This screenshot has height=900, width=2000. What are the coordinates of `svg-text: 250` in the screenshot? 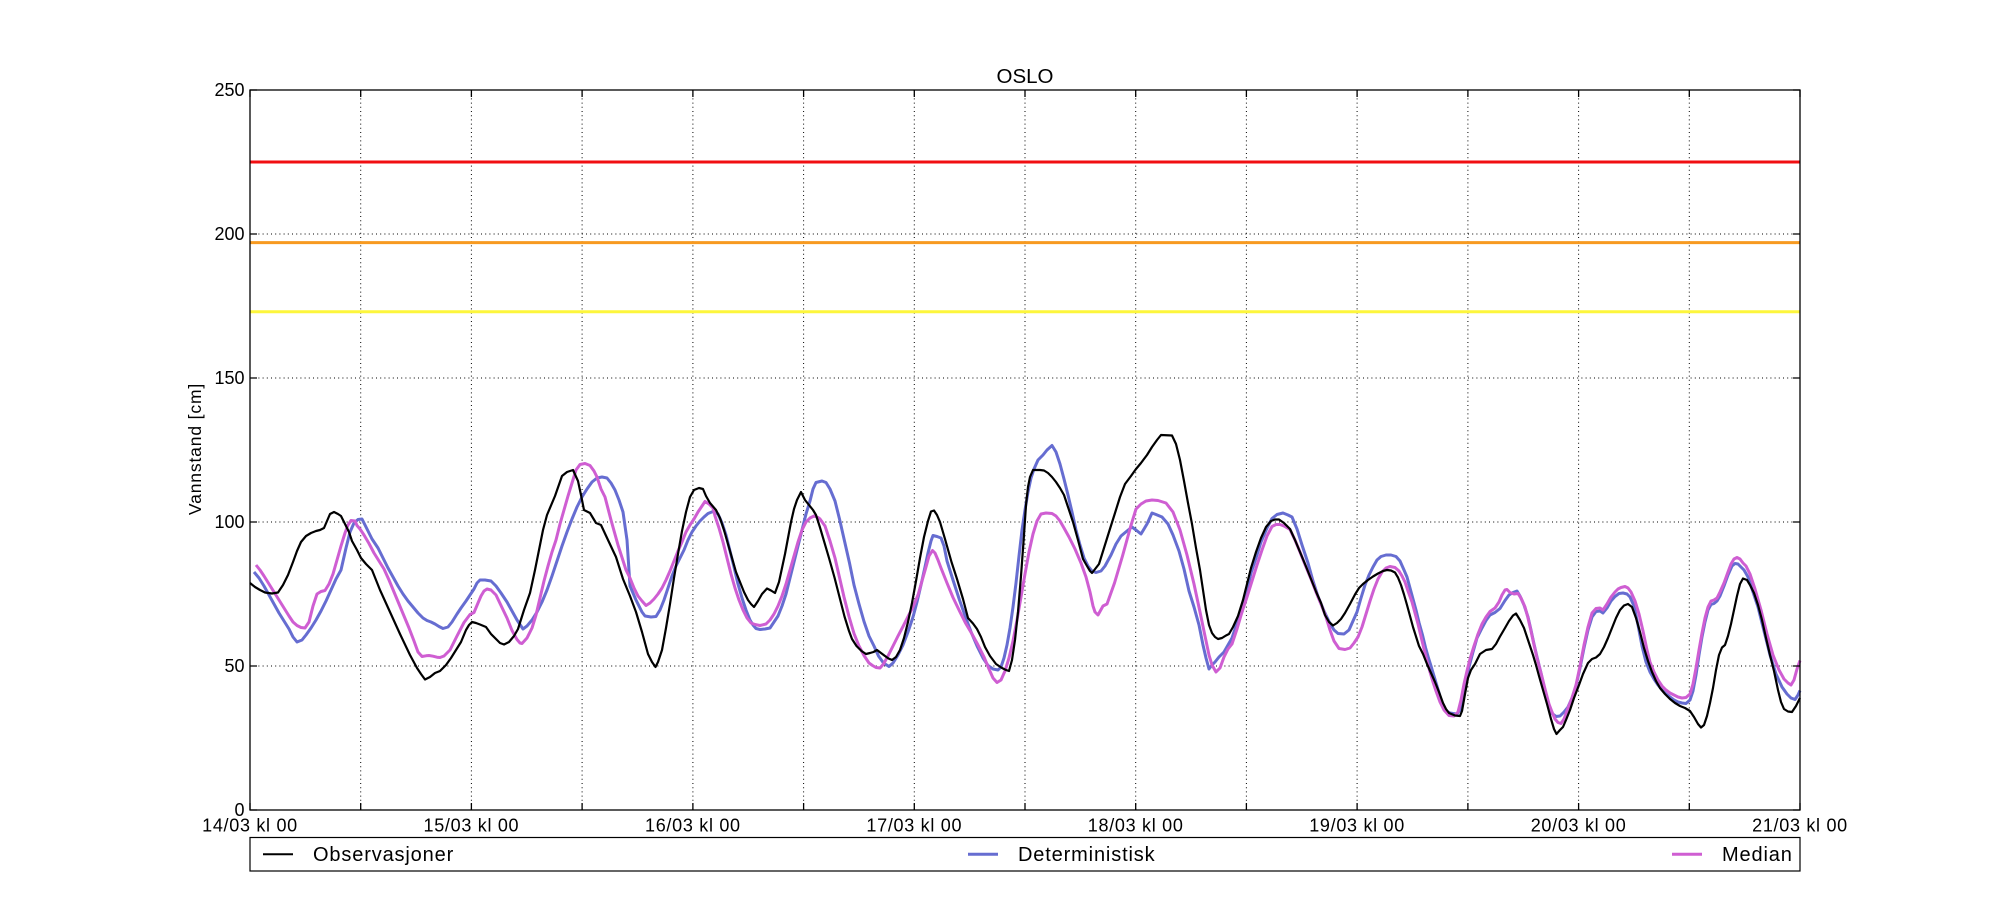 It's located at (229, 90).